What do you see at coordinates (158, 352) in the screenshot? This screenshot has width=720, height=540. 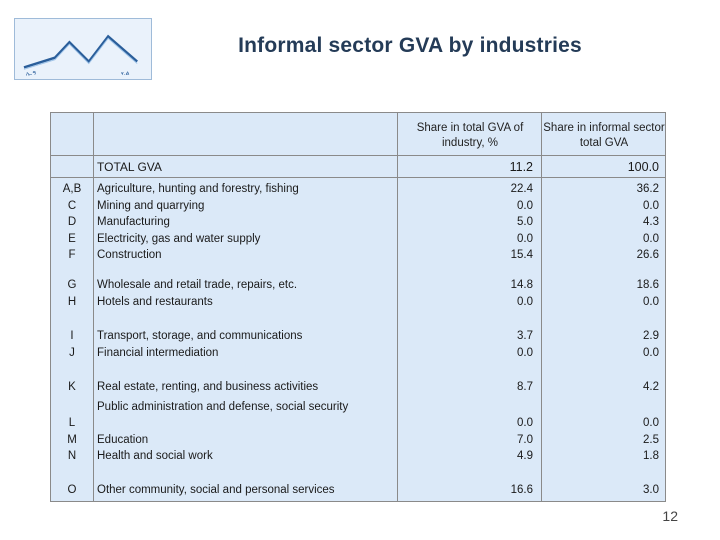 I see `industry-label: Financial intermediation` at bounding box center [158, 352].